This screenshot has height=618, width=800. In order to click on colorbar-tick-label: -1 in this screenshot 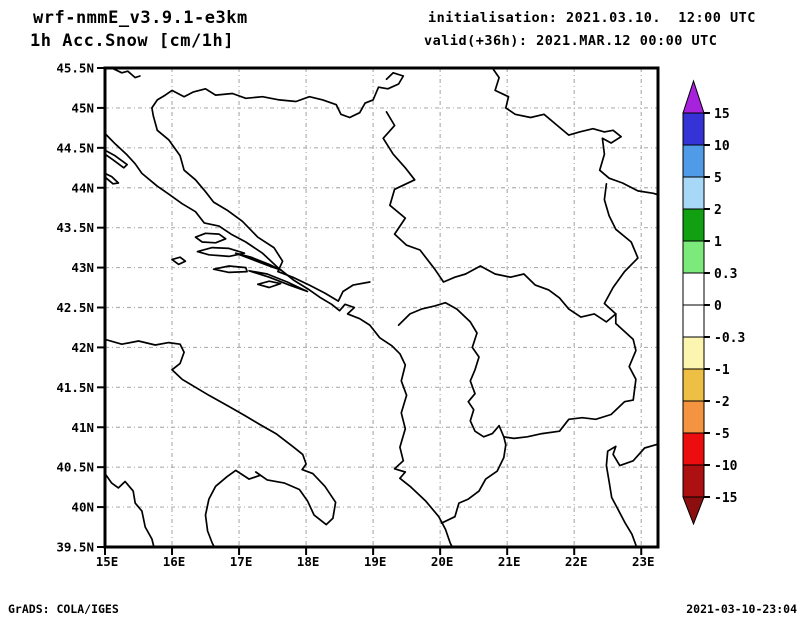, I will do `click(722, 370)`.